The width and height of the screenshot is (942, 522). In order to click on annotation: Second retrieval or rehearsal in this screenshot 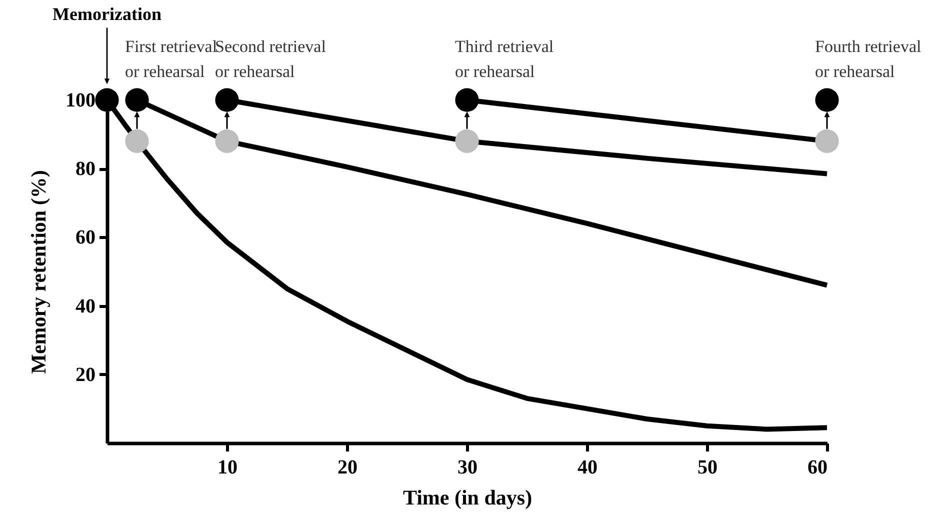, I will do `click(270, 59)`.